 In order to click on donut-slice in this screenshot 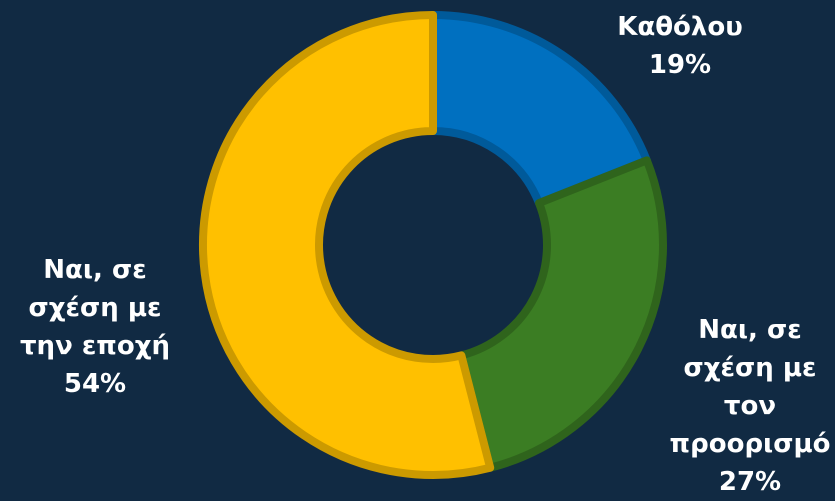, I will do `click(540, 109)`.